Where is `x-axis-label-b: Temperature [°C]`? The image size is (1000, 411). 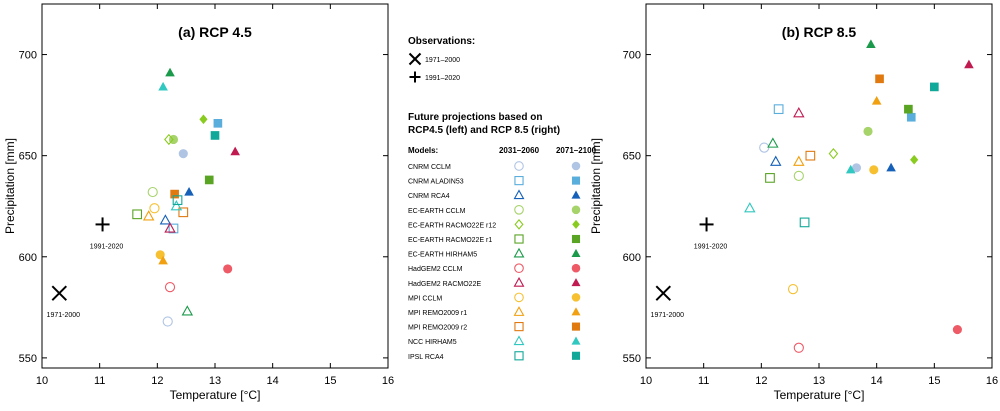 x-axis-label-b: Temperature [°C] is located at coordinates (819, 395).